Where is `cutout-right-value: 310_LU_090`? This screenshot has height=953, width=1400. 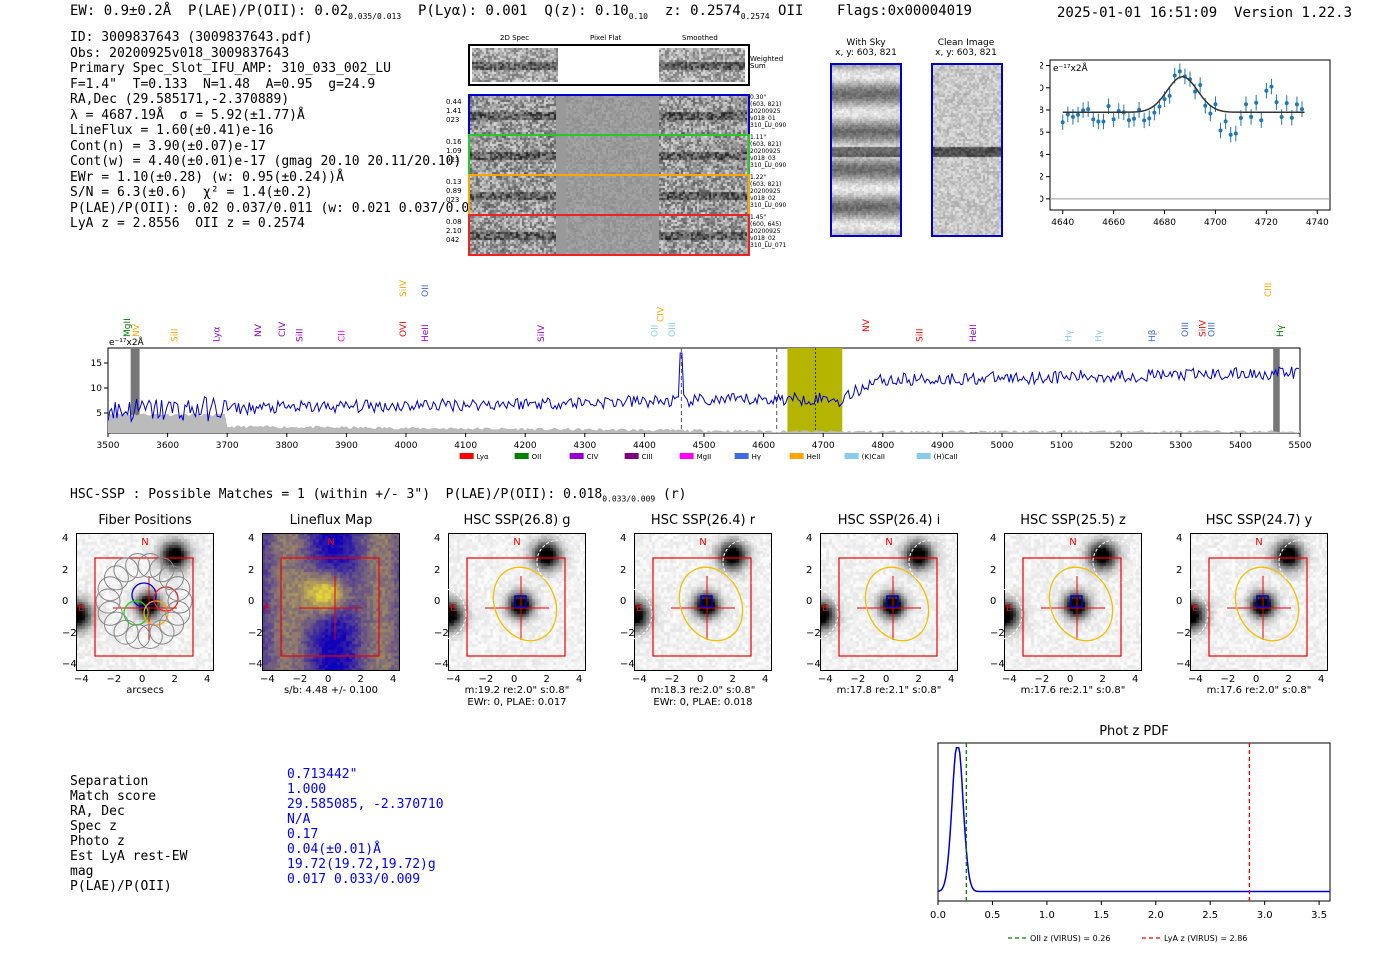
cutout-right-value: 310_LU_090 is located at coordinates (768, 205).